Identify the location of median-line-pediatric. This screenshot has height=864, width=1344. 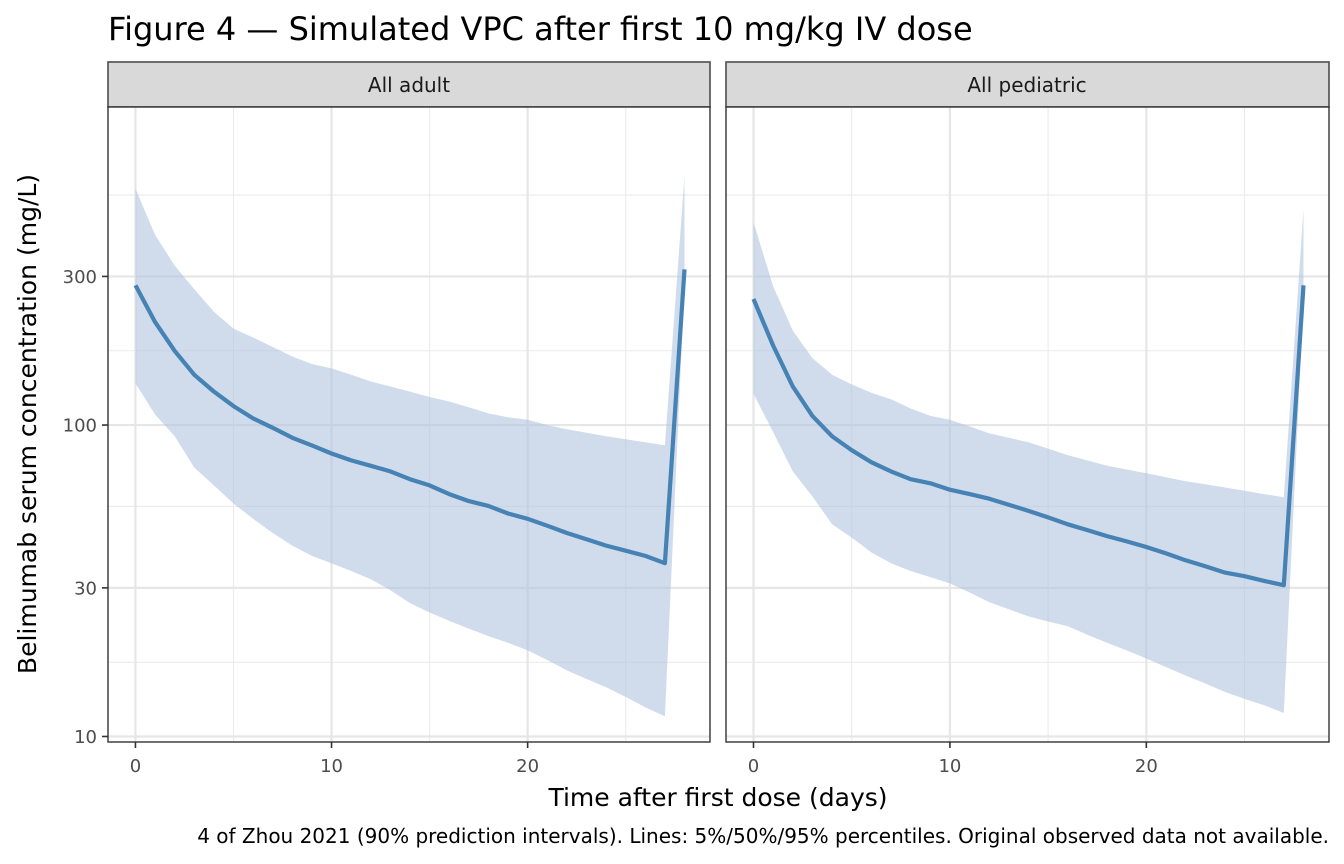
(1028, 436).